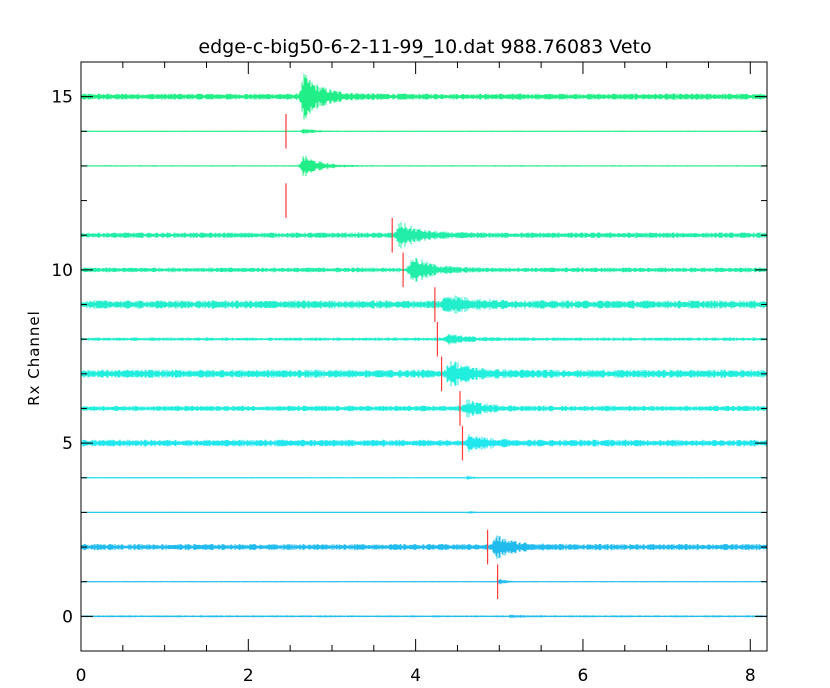 The width and height of the screenshot is (830, 688). I want to click on y-tick-label: 15, so click(62, 98).